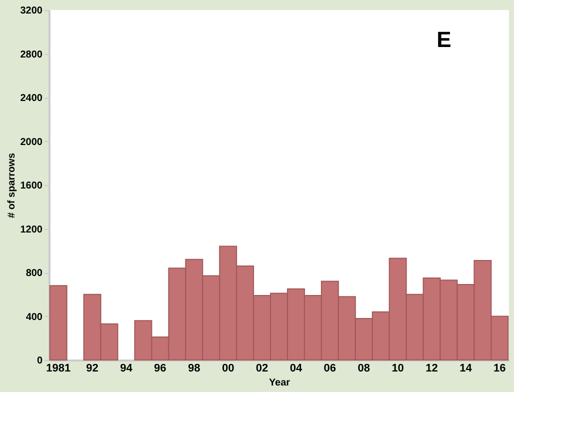 The width and height of the screenshot is (572, 422). I want to click on x-tick-label: 12, so click(432, 368).